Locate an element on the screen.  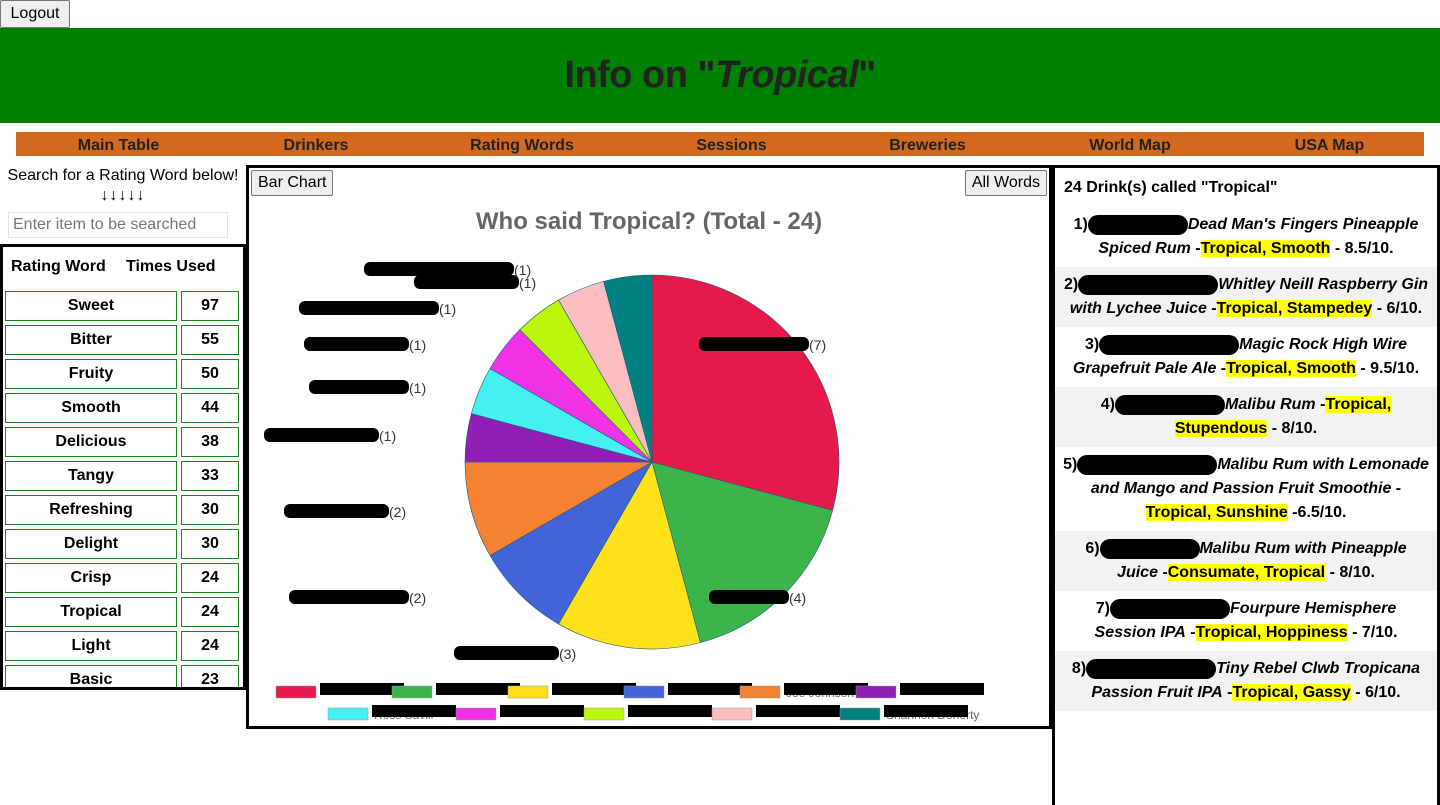
search-input is located at coordinates (118, 225).